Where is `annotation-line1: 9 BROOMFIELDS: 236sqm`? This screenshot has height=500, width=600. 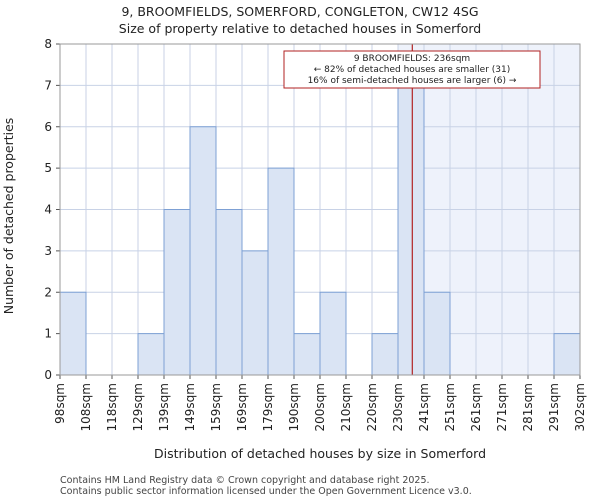 annotation-line1: 9 BROOMFIELDS: 236sqm is located at coordinates (412, 59).